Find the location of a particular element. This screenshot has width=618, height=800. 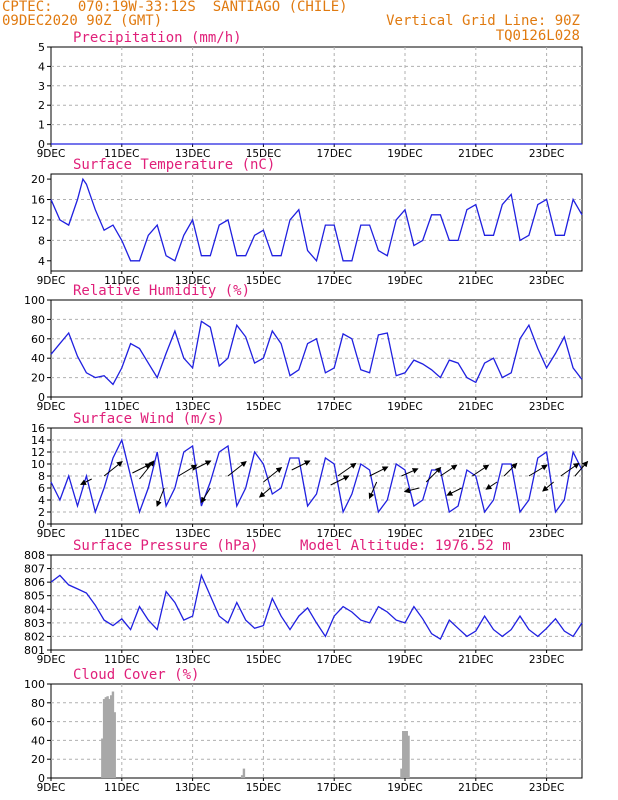

x-tick-label: 15DEC is located at coordinates (263, 788).